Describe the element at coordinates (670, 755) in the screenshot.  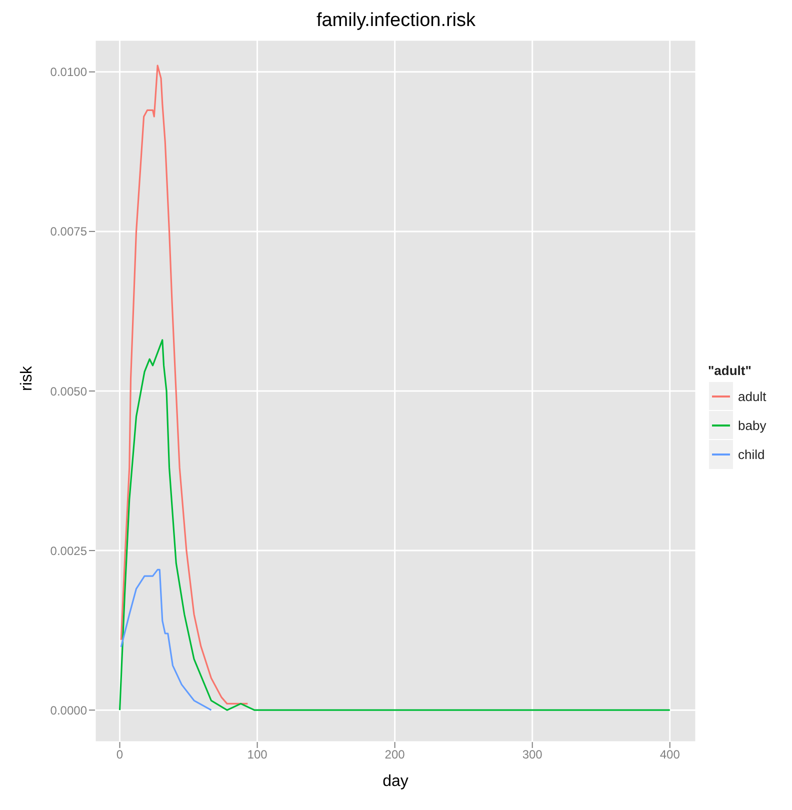
I see `x-tick-label: 400` at that location.